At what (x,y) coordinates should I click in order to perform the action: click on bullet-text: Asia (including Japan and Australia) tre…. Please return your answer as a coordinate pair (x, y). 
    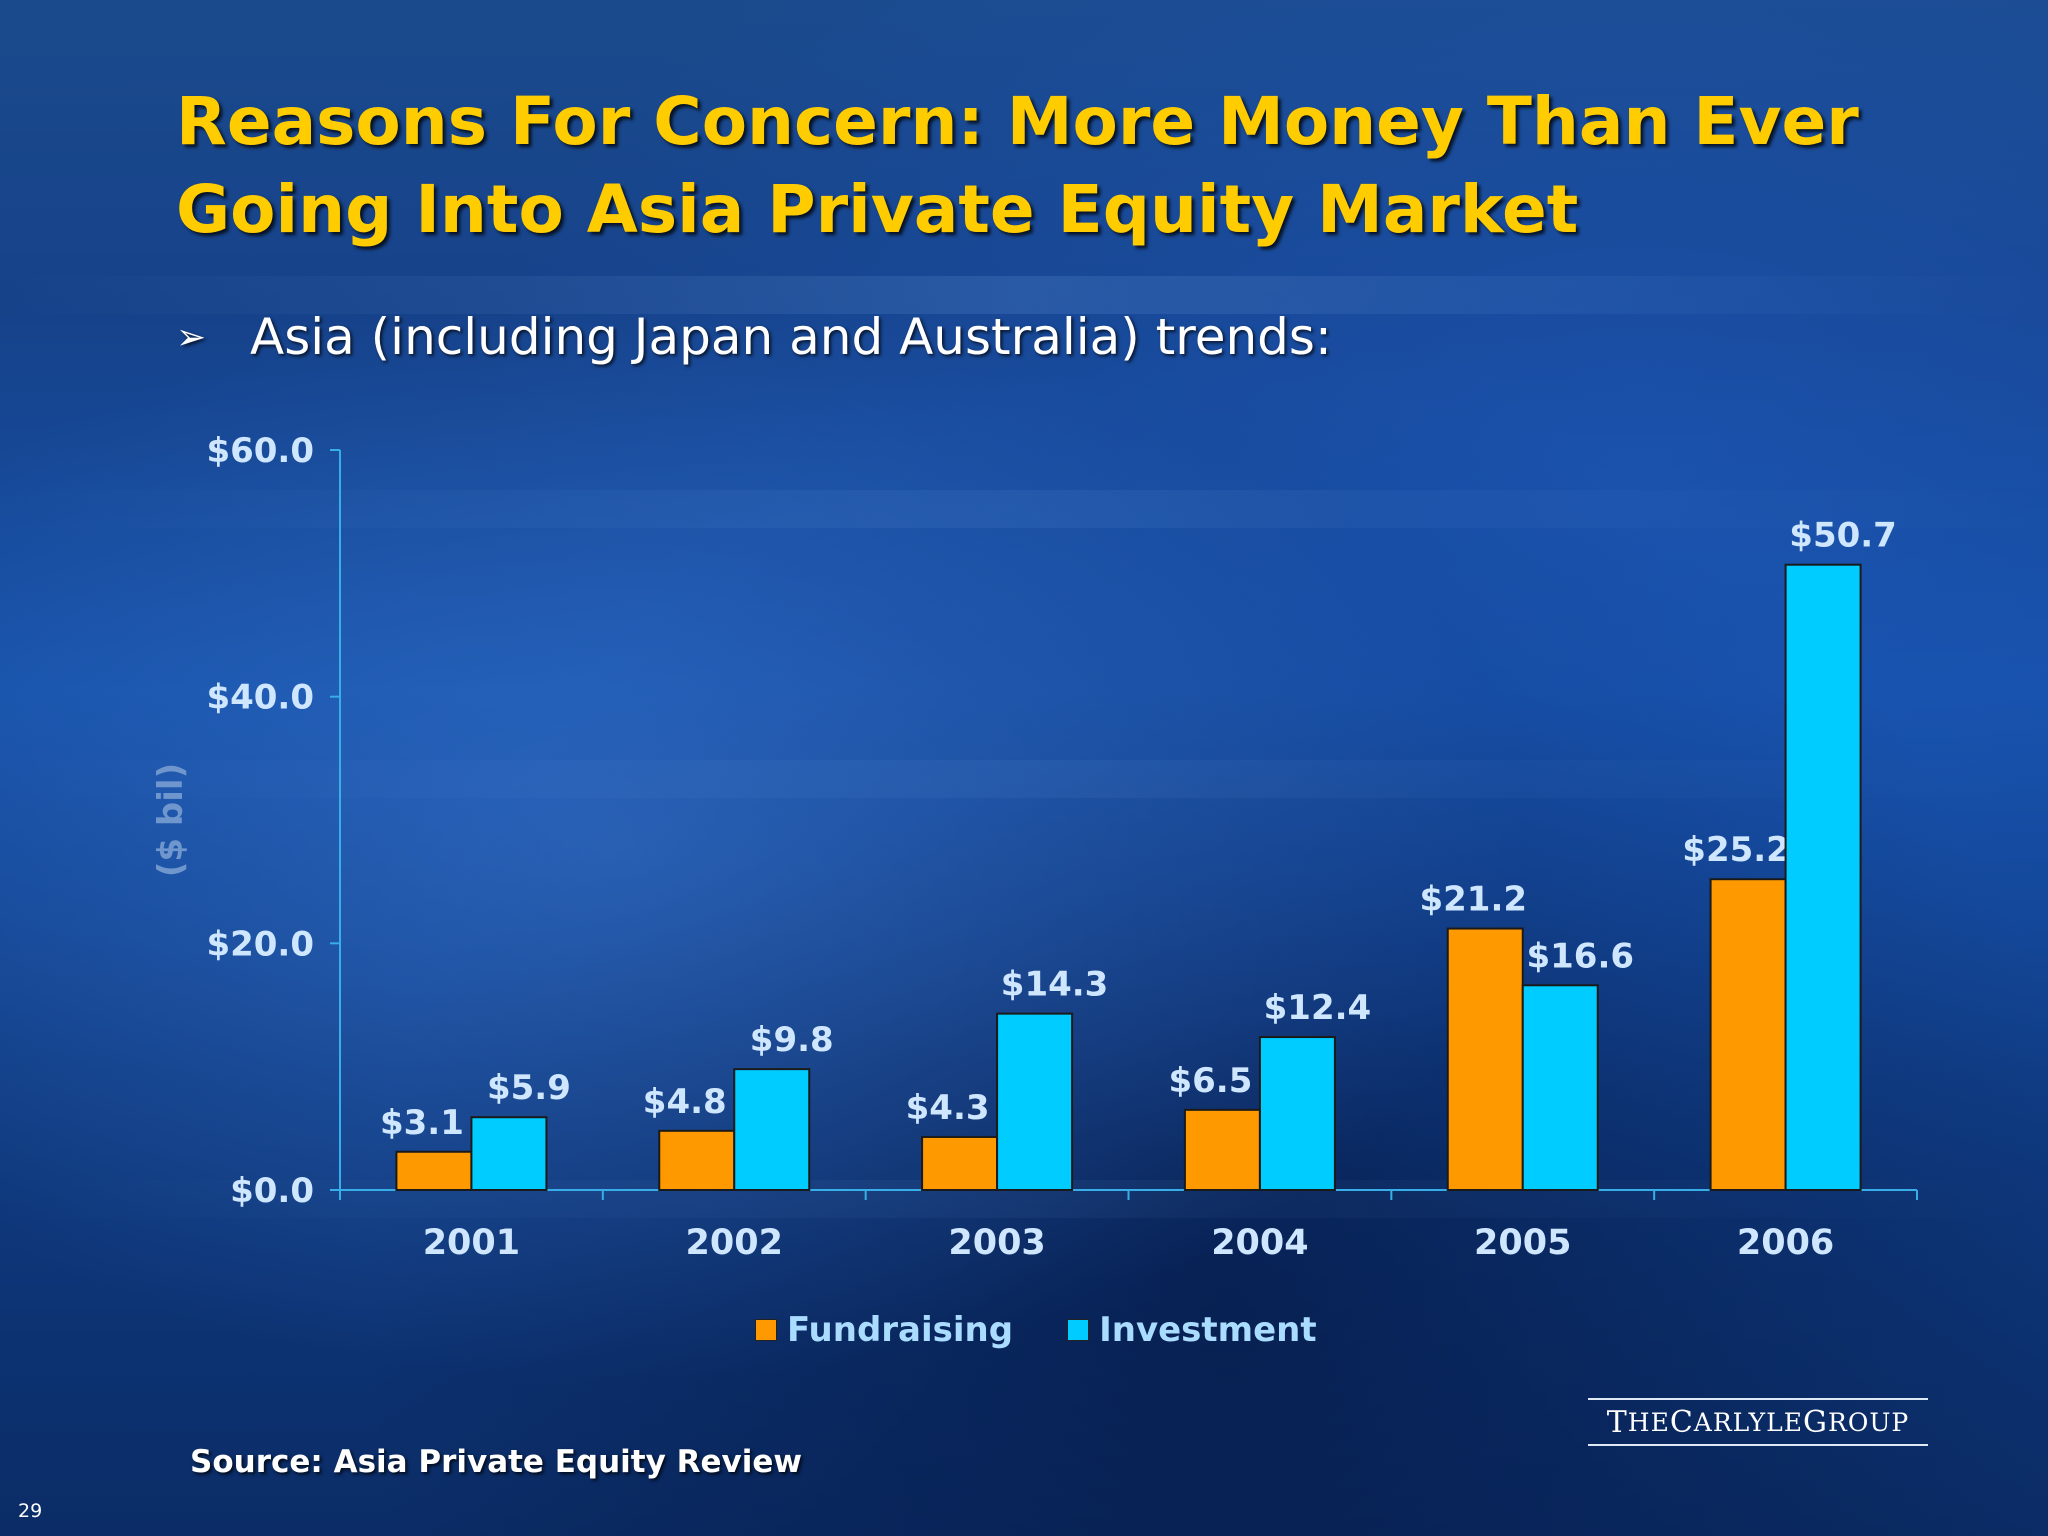
    Looking at the image, I should click on (791, 337).